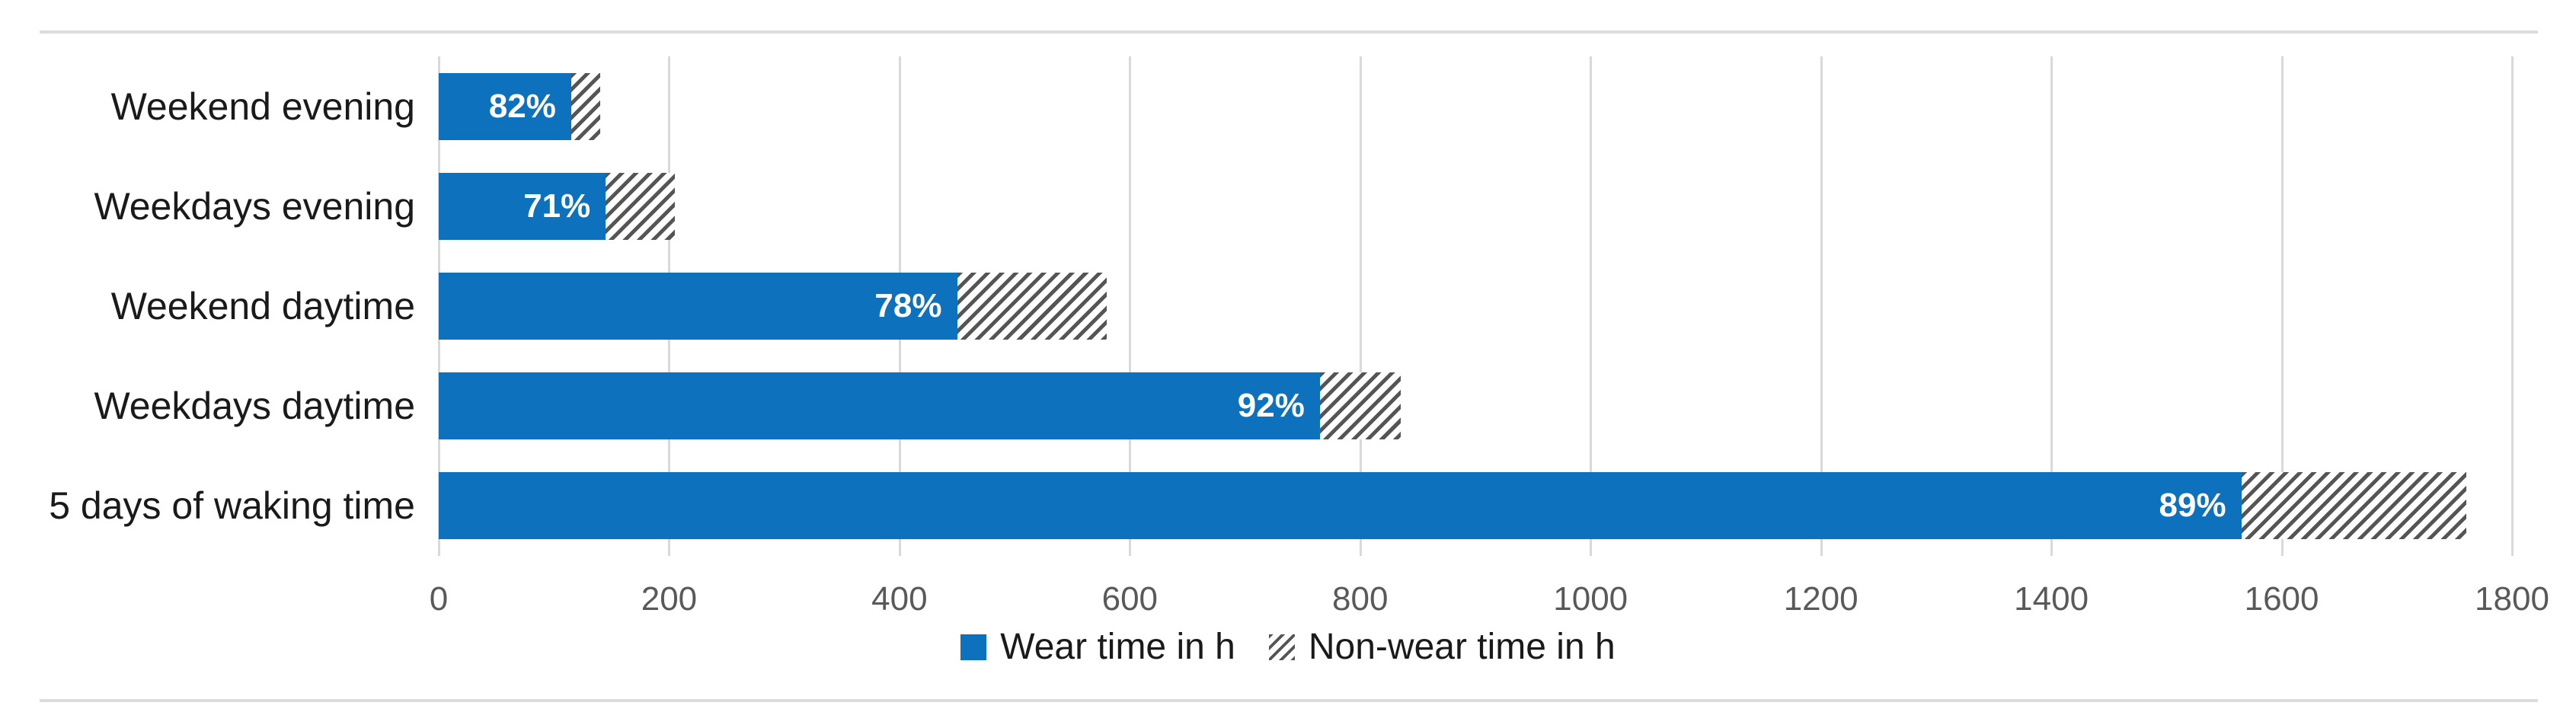 The height and width of the screenshot is (728, 2576). I want to click on x-tick-label-400: 400, so click(899, 599).